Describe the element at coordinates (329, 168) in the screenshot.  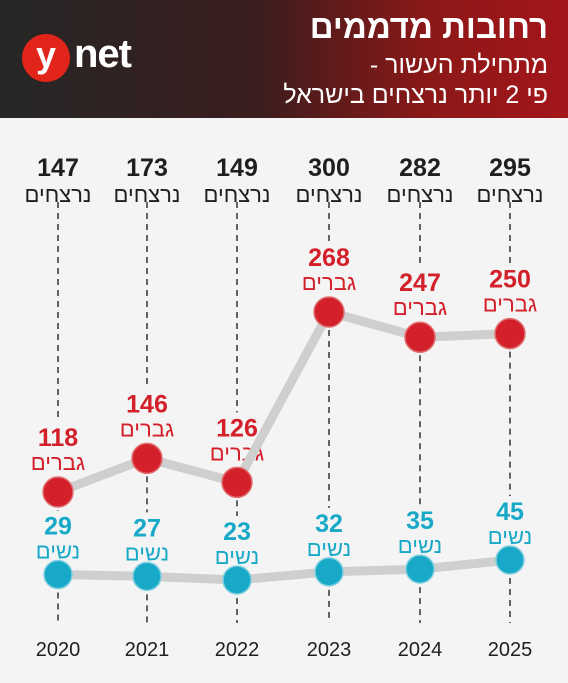
I see `total-value: 300` at that location.